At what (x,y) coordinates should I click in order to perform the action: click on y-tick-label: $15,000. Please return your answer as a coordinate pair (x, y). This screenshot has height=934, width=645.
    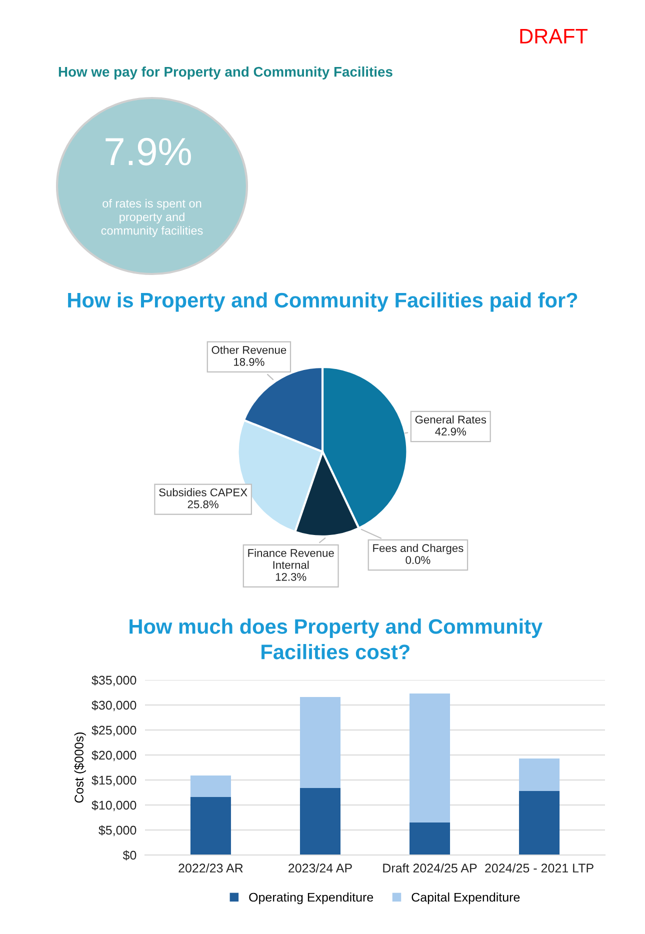
    Looking at the image, I should click on (114, 780).